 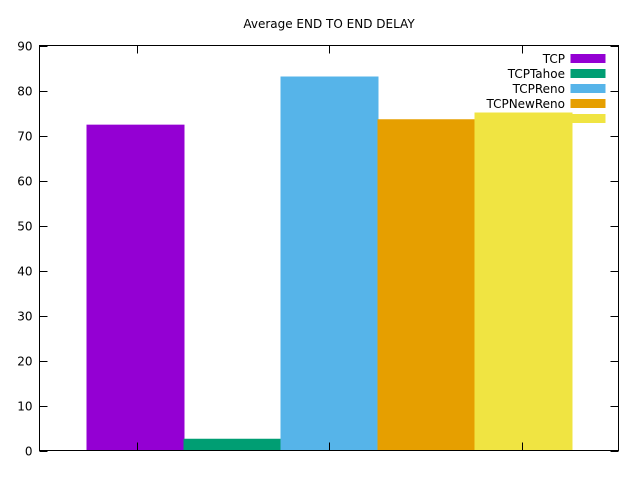 What do you see at coordinates (553, 59) in the screenshot?
I see `legend-label-0: TCP` at bounding box center [553, 59].